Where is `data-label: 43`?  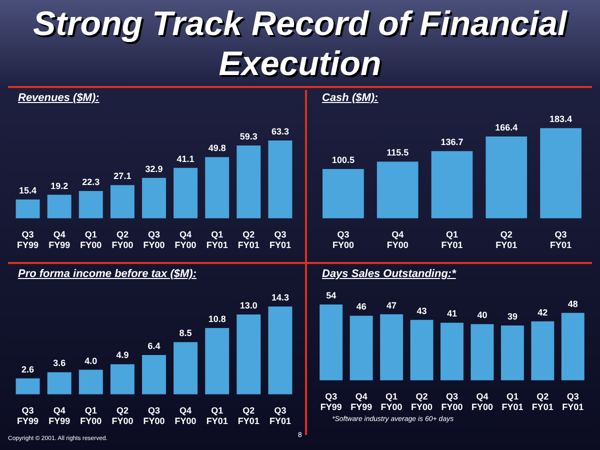
data-label: 43 is located at coordinates (421, 311).